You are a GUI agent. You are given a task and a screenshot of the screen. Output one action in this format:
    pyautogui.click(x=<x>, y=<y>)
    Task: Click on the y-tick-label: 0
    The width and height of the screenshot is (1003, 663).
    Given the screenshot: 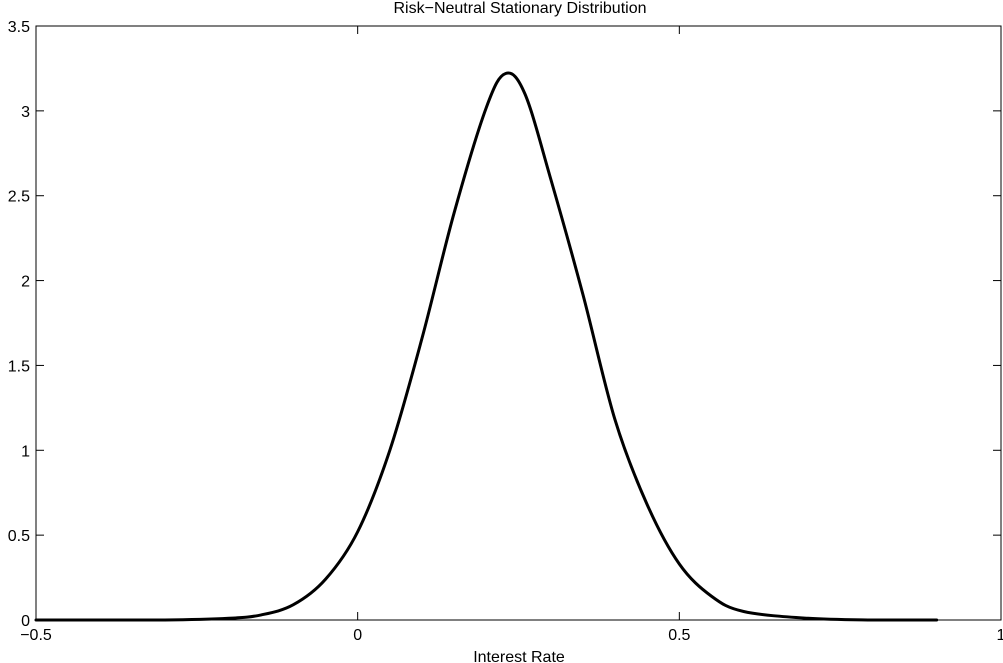 What is the action you would take?
    pyautogui.click(x=25, y=621)
    